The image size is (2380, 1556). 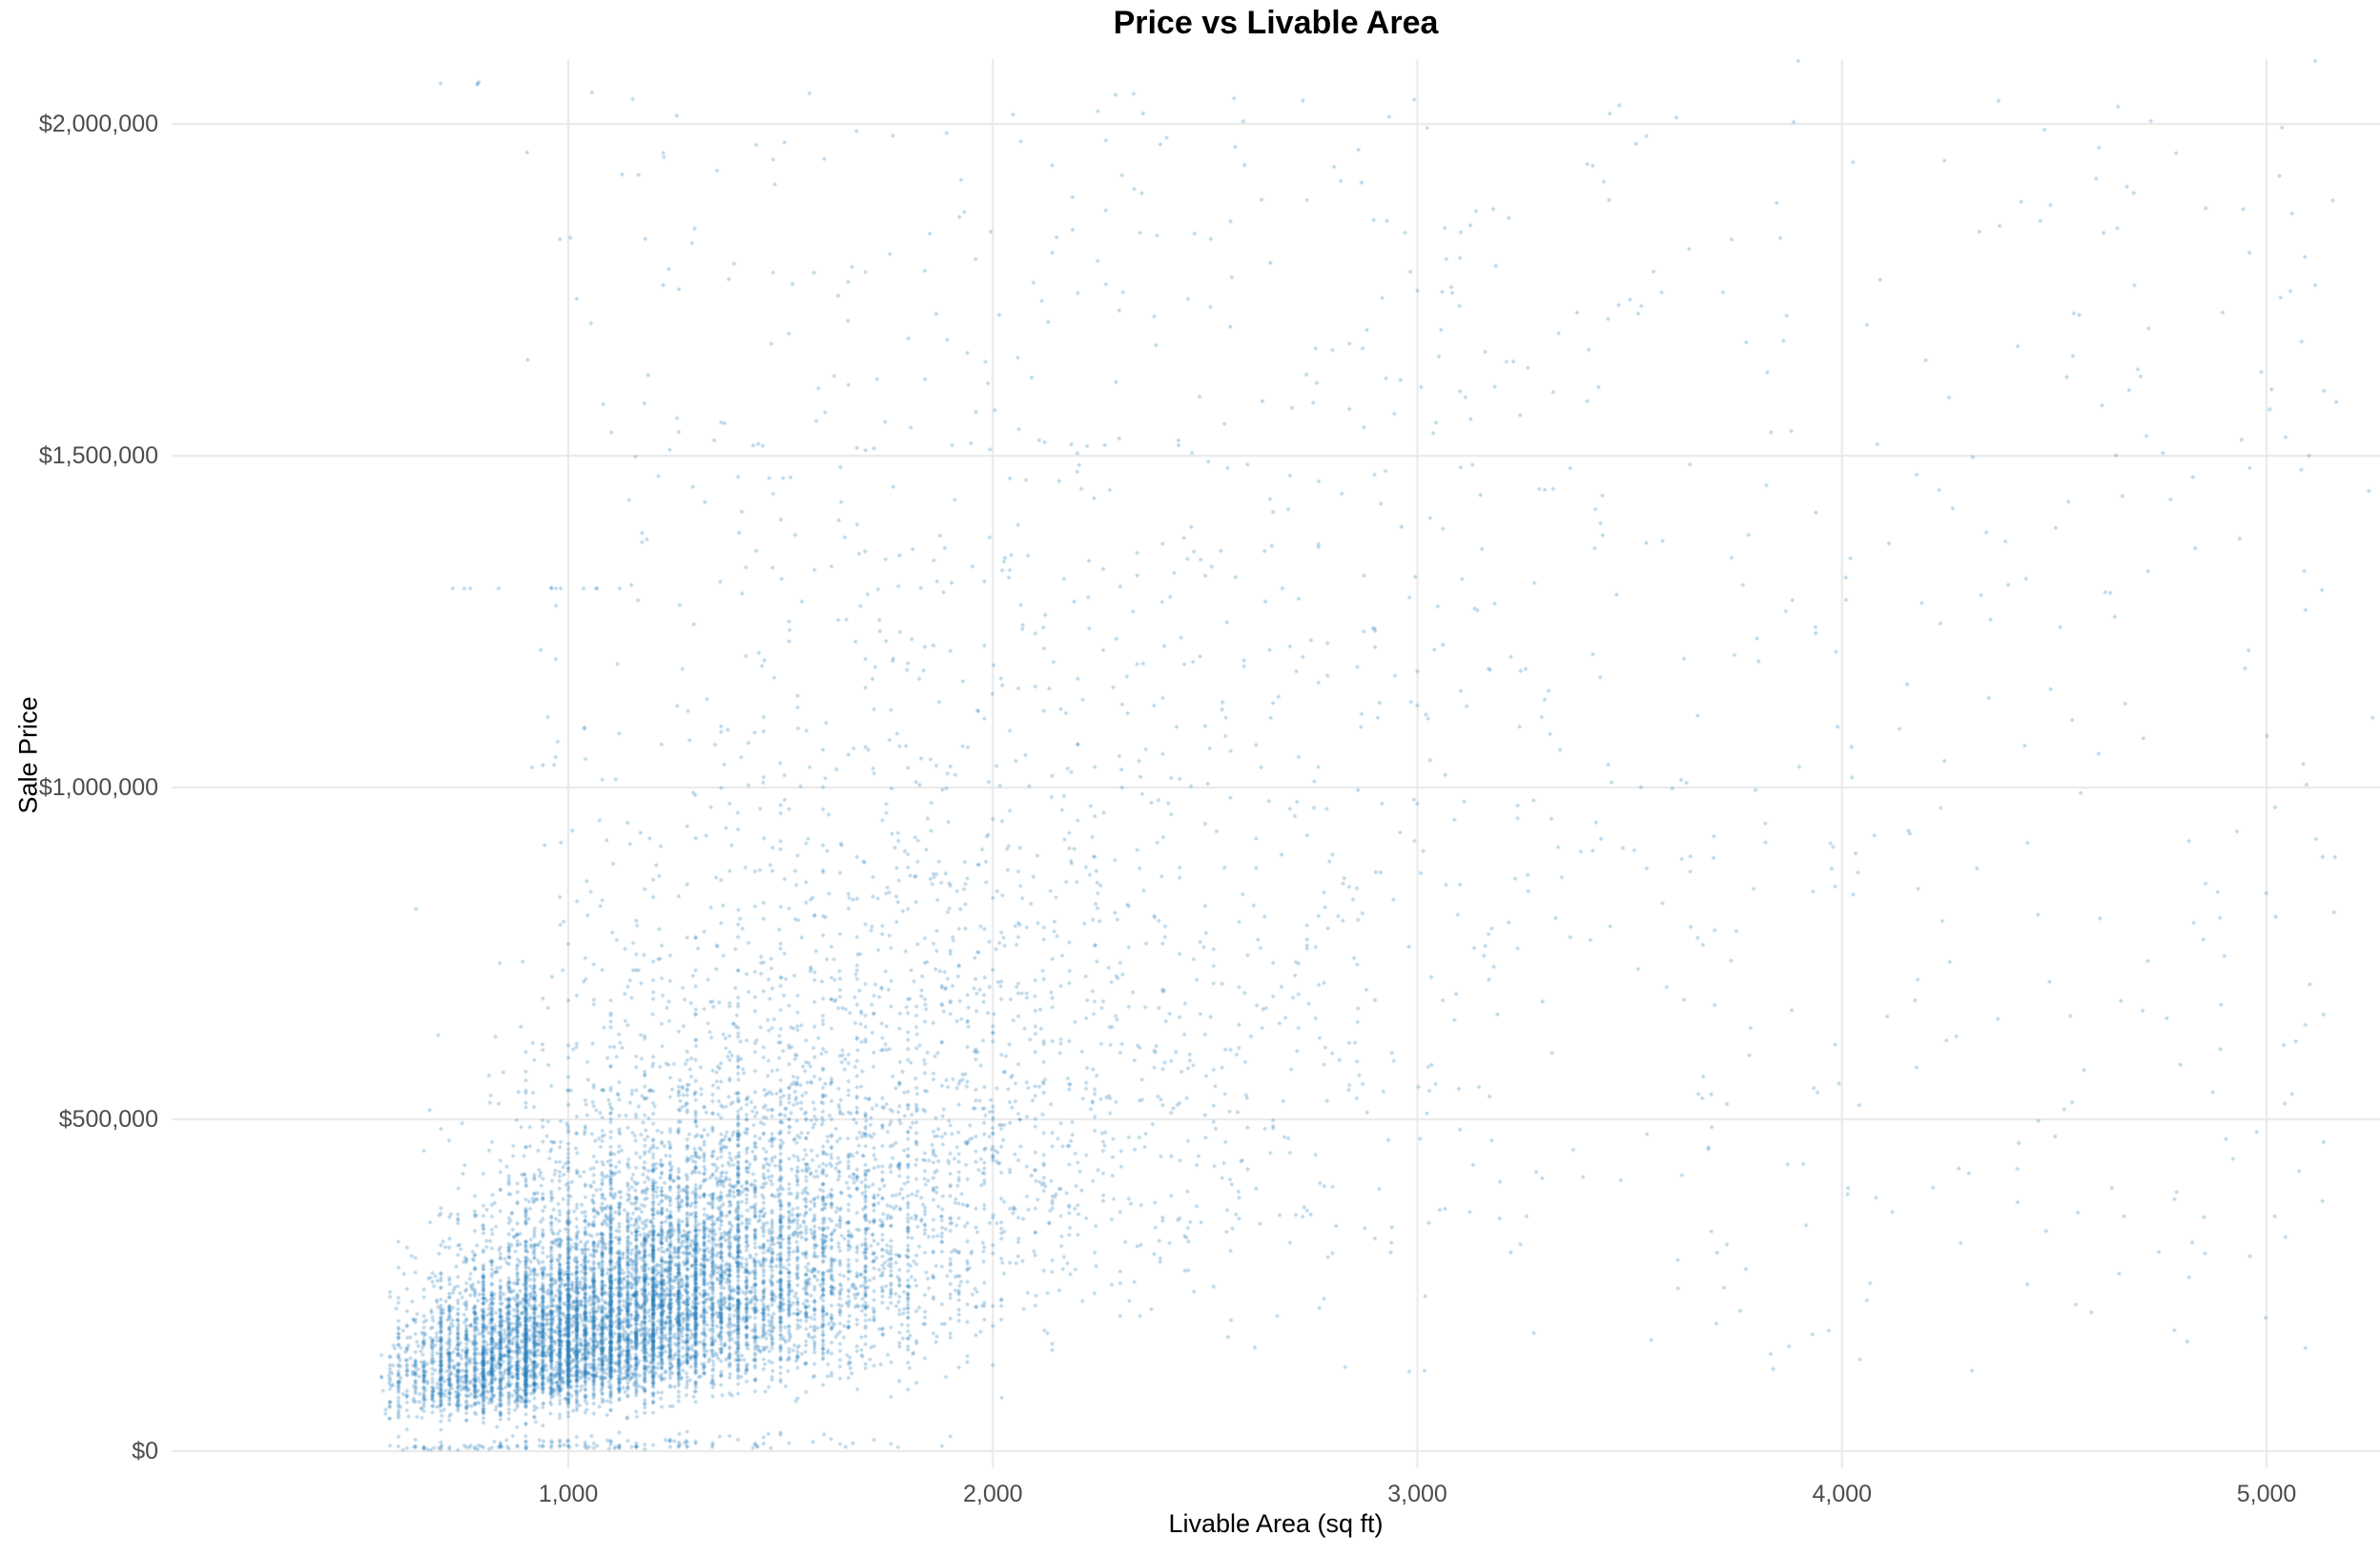 What do you see at coordinates (1842, 1494) in the screenshot?
I see `x-tick-label: 4,000` at bounding box center [1842, 1494].